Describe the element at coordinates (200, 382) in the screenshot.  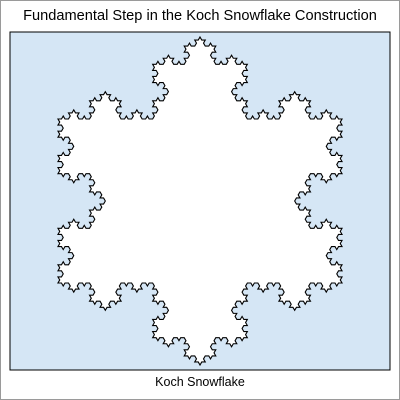
I see `figure-caption: Koch Snowflake` at that location.